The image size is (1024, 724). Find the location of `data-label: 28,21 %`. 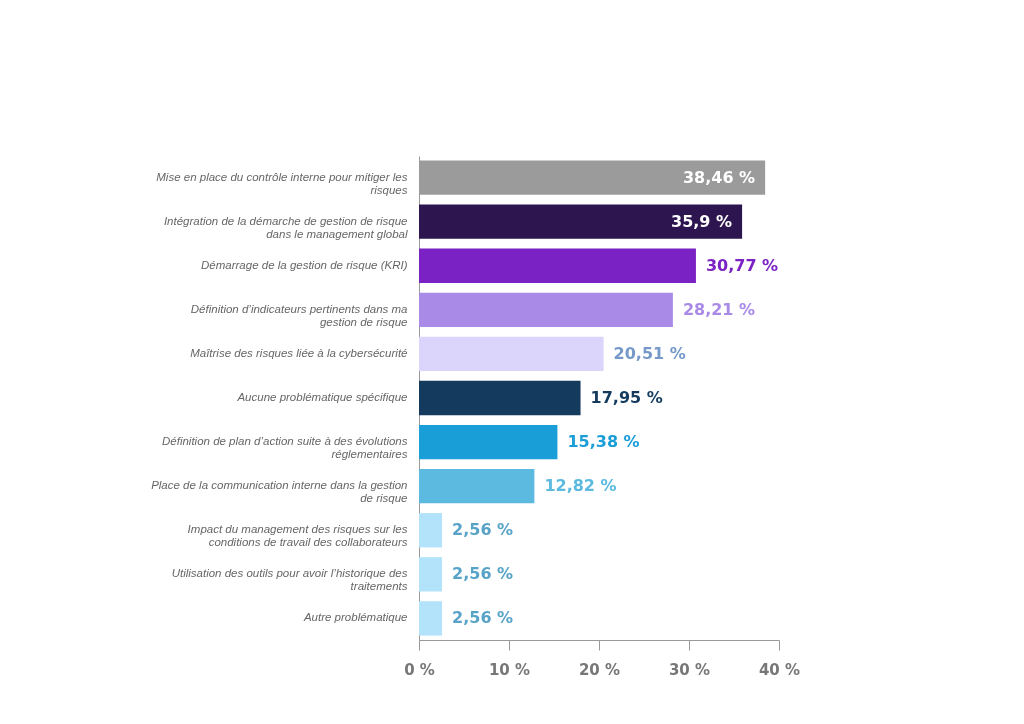

data-label: 28,21 % is located at coordinates (719, 309).